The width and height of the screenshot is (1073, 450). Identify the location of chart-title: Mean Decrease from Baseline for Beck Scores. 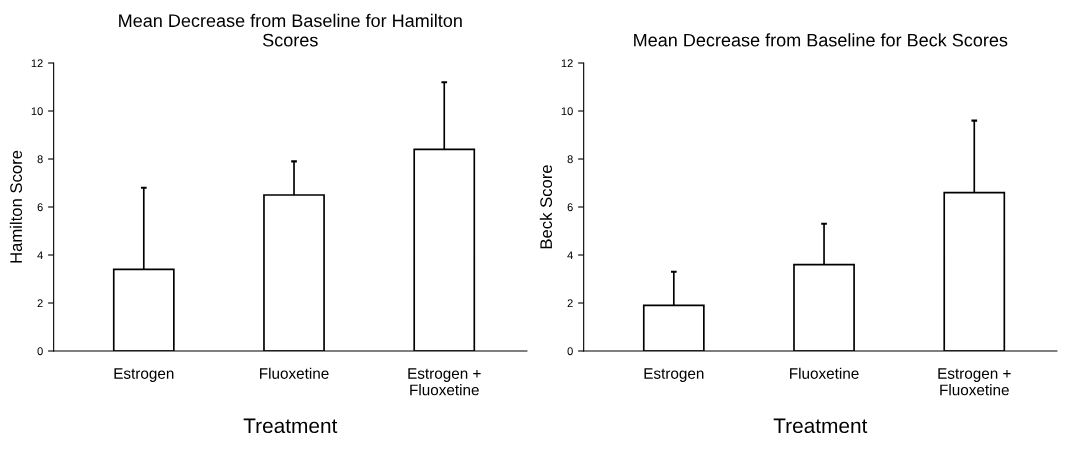
(821, 40).